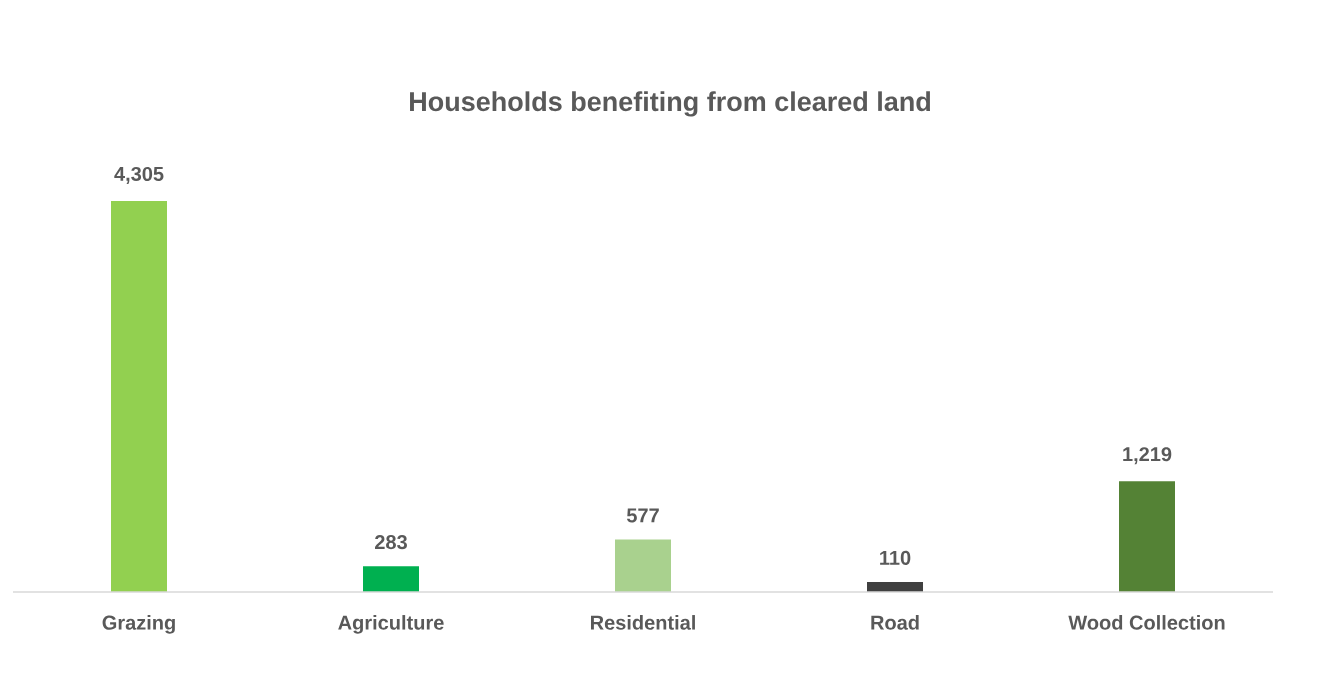  Describe the element at coordinates (138, 624) in the screenshot. I see `x-tick-label: Grazing` at that location.